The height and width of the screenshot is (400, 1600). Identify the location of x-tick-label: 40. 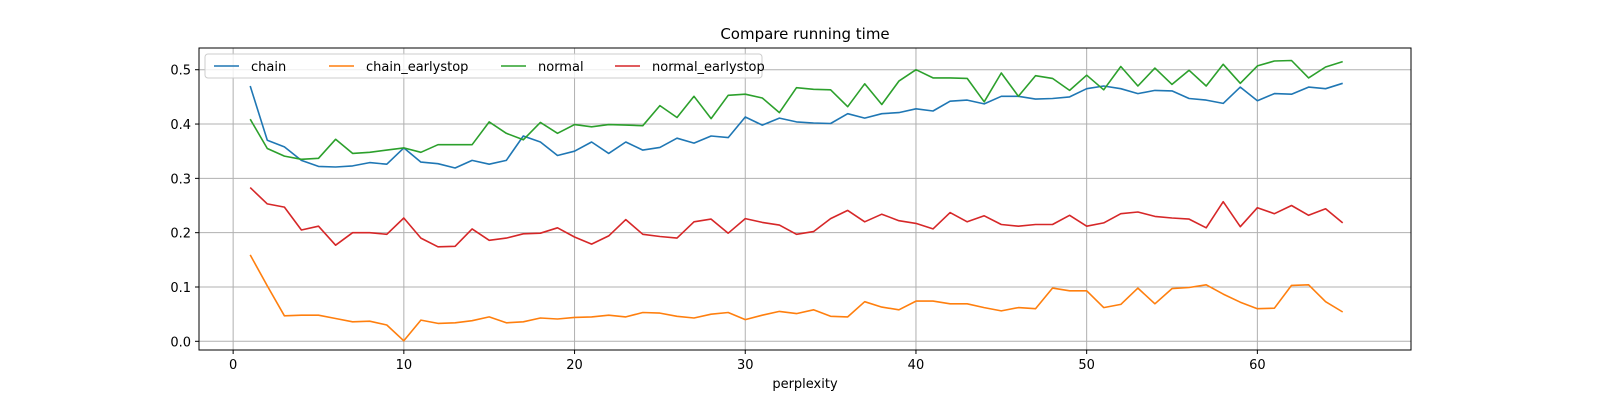
(916, 365).